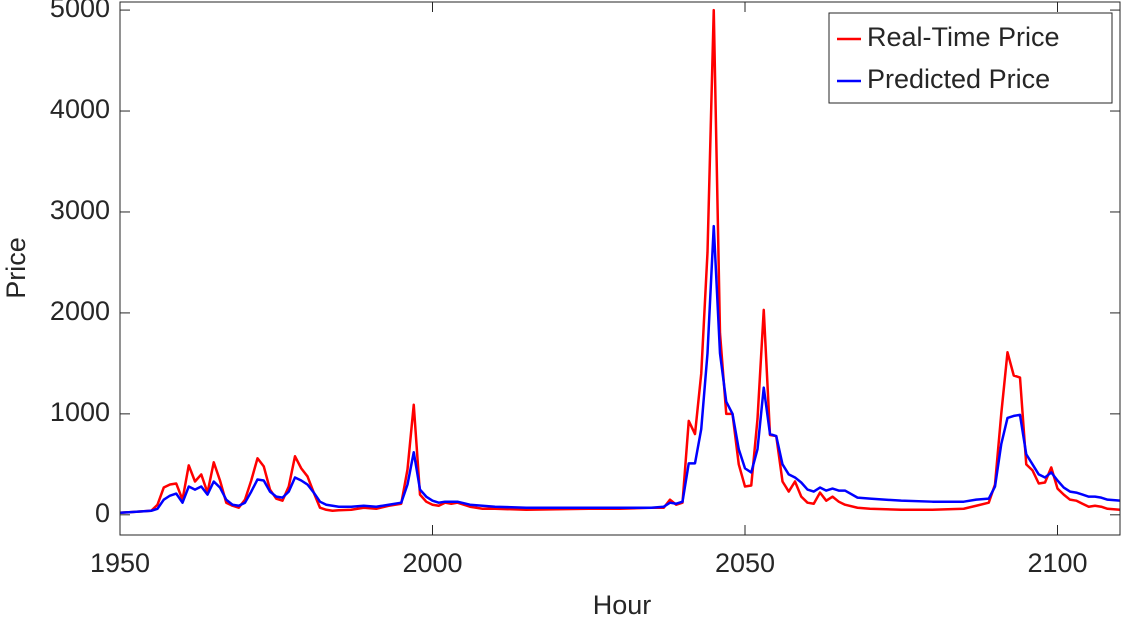 The height and width of the screenshot is (622, 1125). I want to click on legend-label: Predicted Price, so click(958, 79).